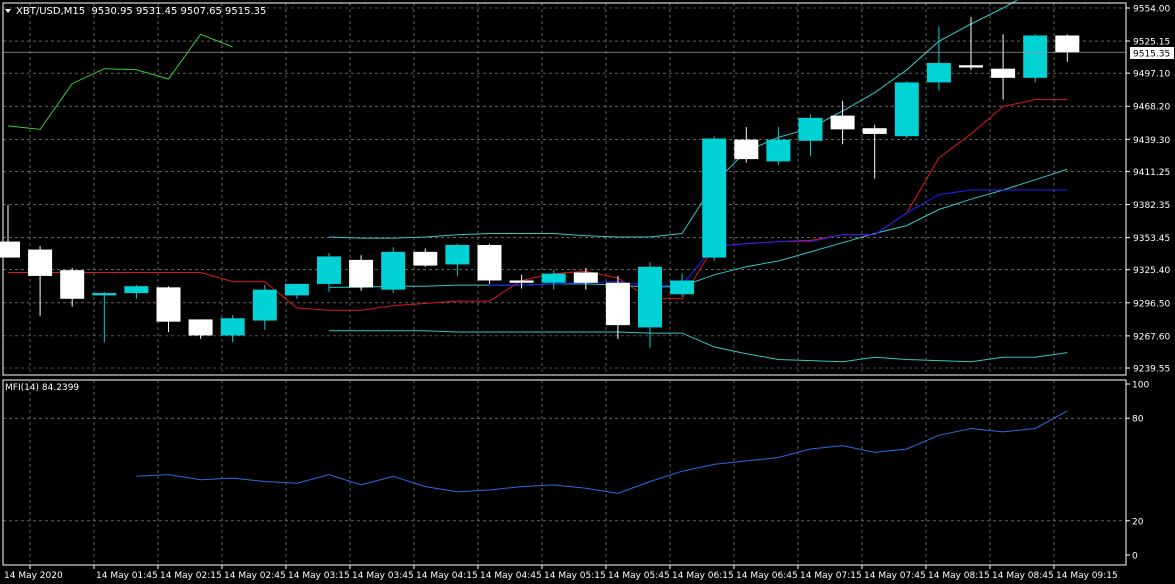 The width and height of the screenshot is (1175, 584). Describe the element at coordinates (1151, 141) in the screenshot. I see `price-tick-label: 9439.30` at that location.